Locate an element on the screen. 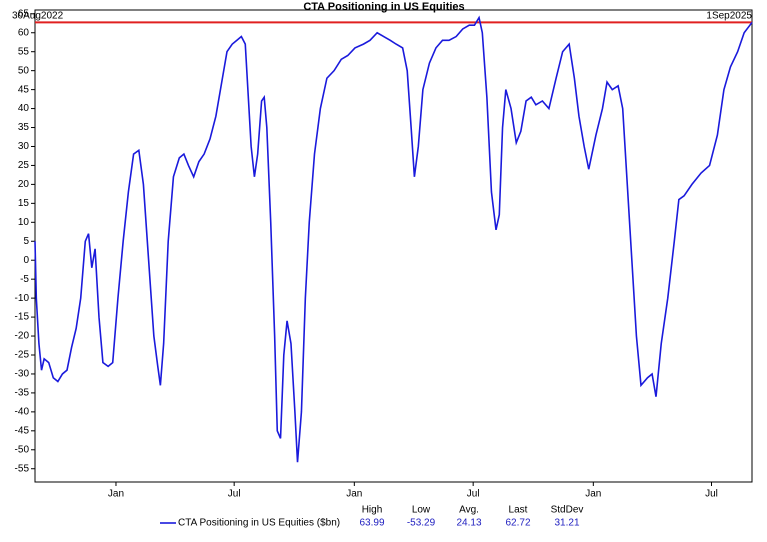  y-tick-label: -40 is located at coordinates (22, 412).